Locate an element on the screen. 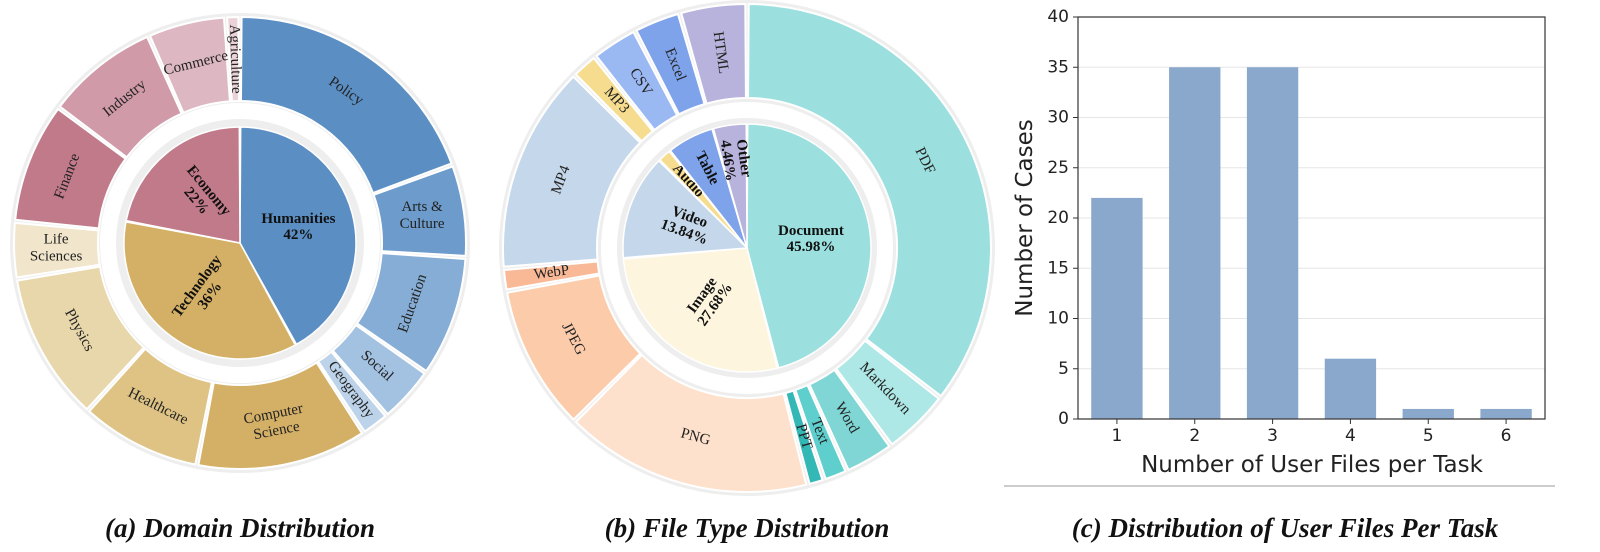 The height and width of the screenshot is (552, 1600). y-axis-ticks: 0 5 10 15 20 25 30 35 40 is located at coordinates (1062, 218).